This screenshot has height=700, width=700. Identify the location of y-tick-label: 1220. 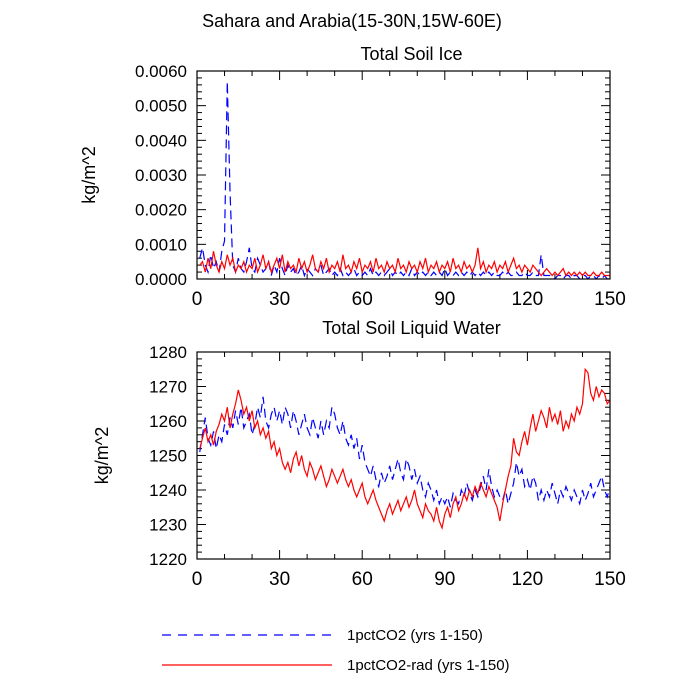
(168, 559).